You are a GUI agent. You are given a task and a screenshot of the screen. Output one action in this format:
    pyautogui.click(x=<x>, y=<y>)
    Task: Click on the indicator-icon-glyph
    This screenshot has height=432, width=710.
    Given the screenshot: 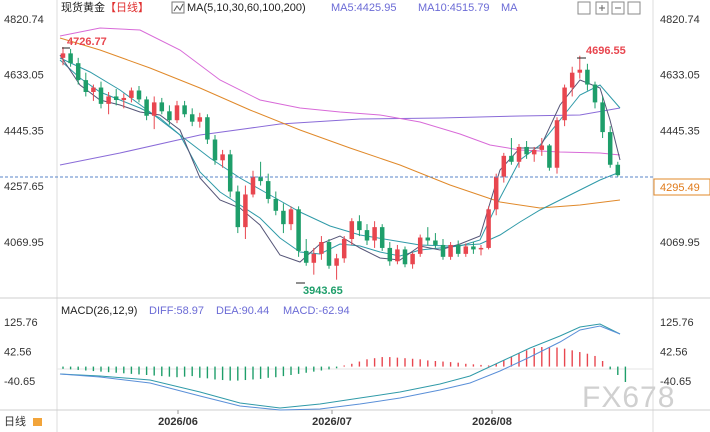 What is the action you would take?
    pyautogui.click(x=178, y=7)
    